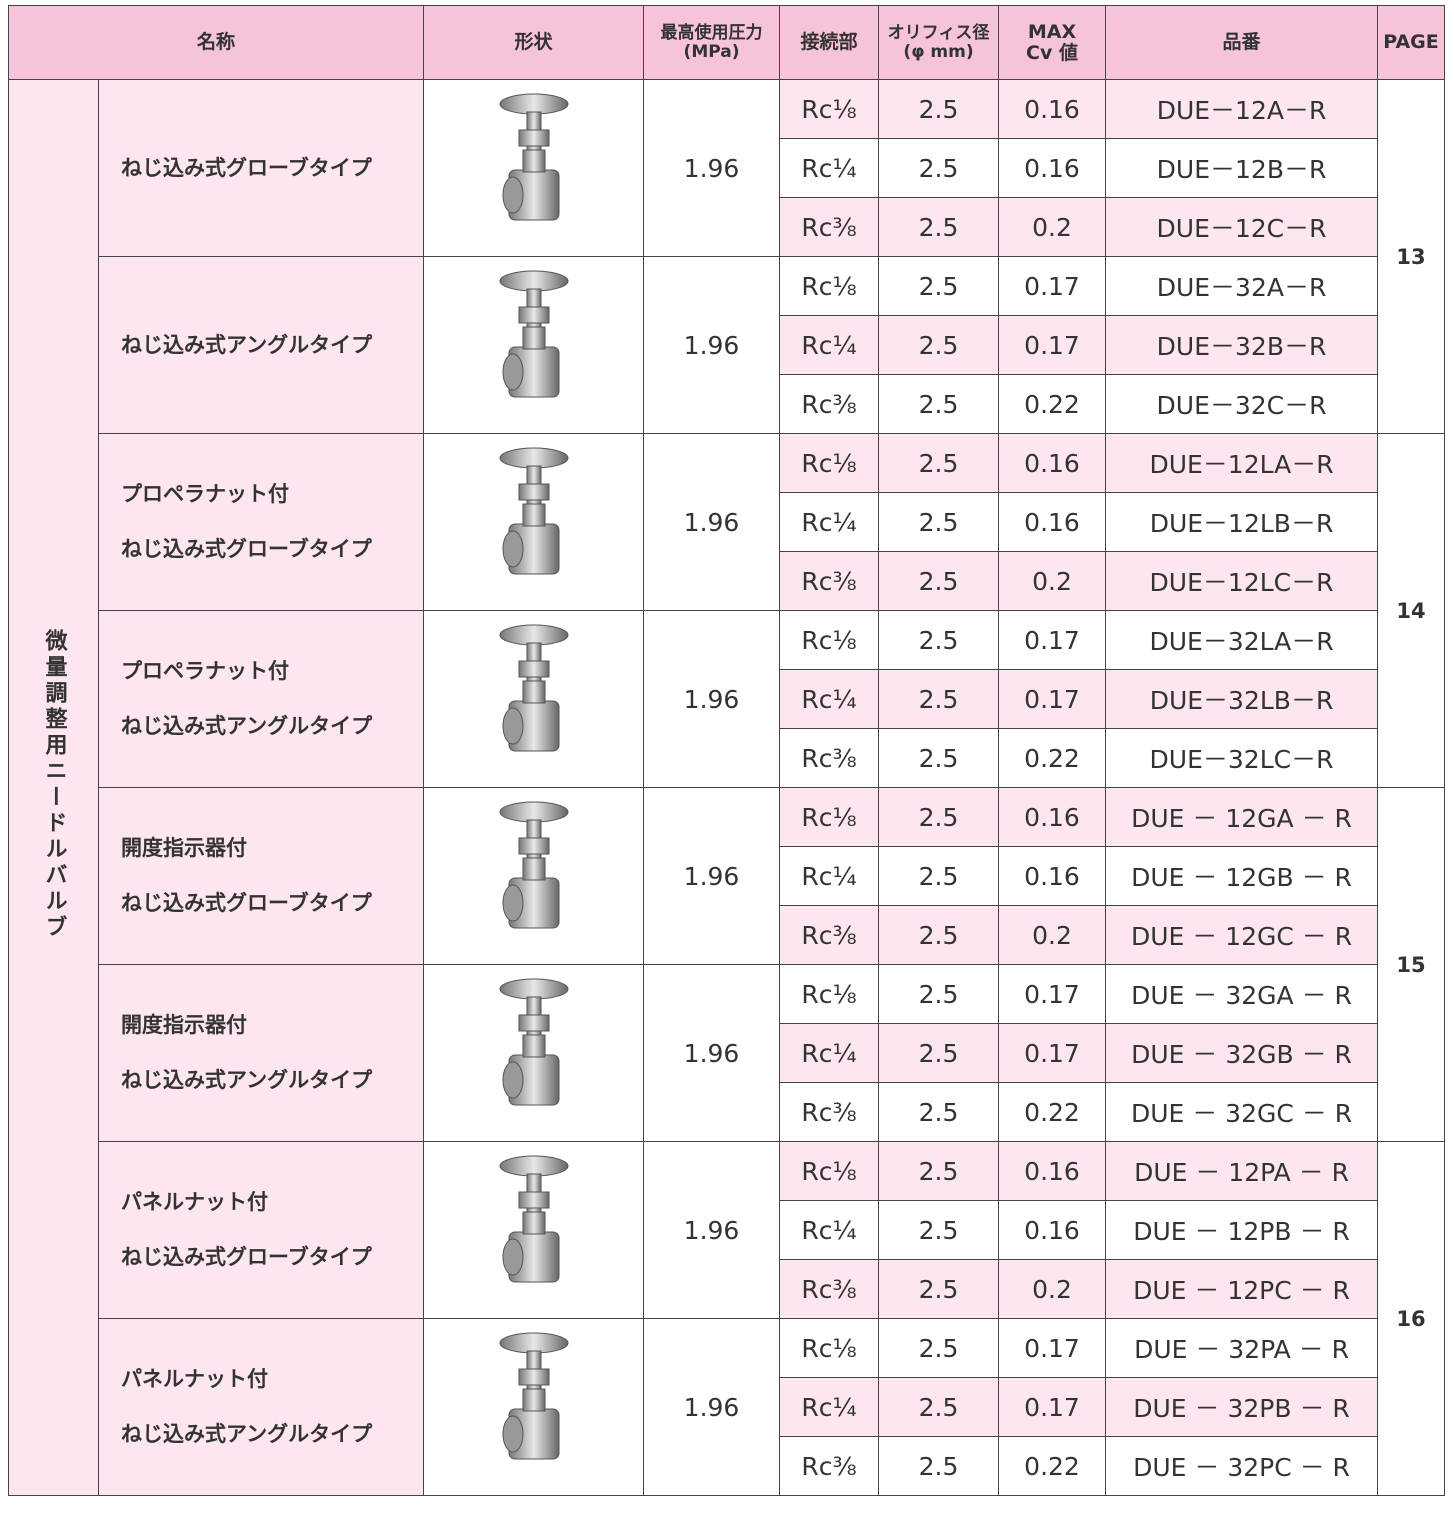 This screenshot has width=1454, height=1520. I want to click on header-text: Cv 値, so click(1052, 52).